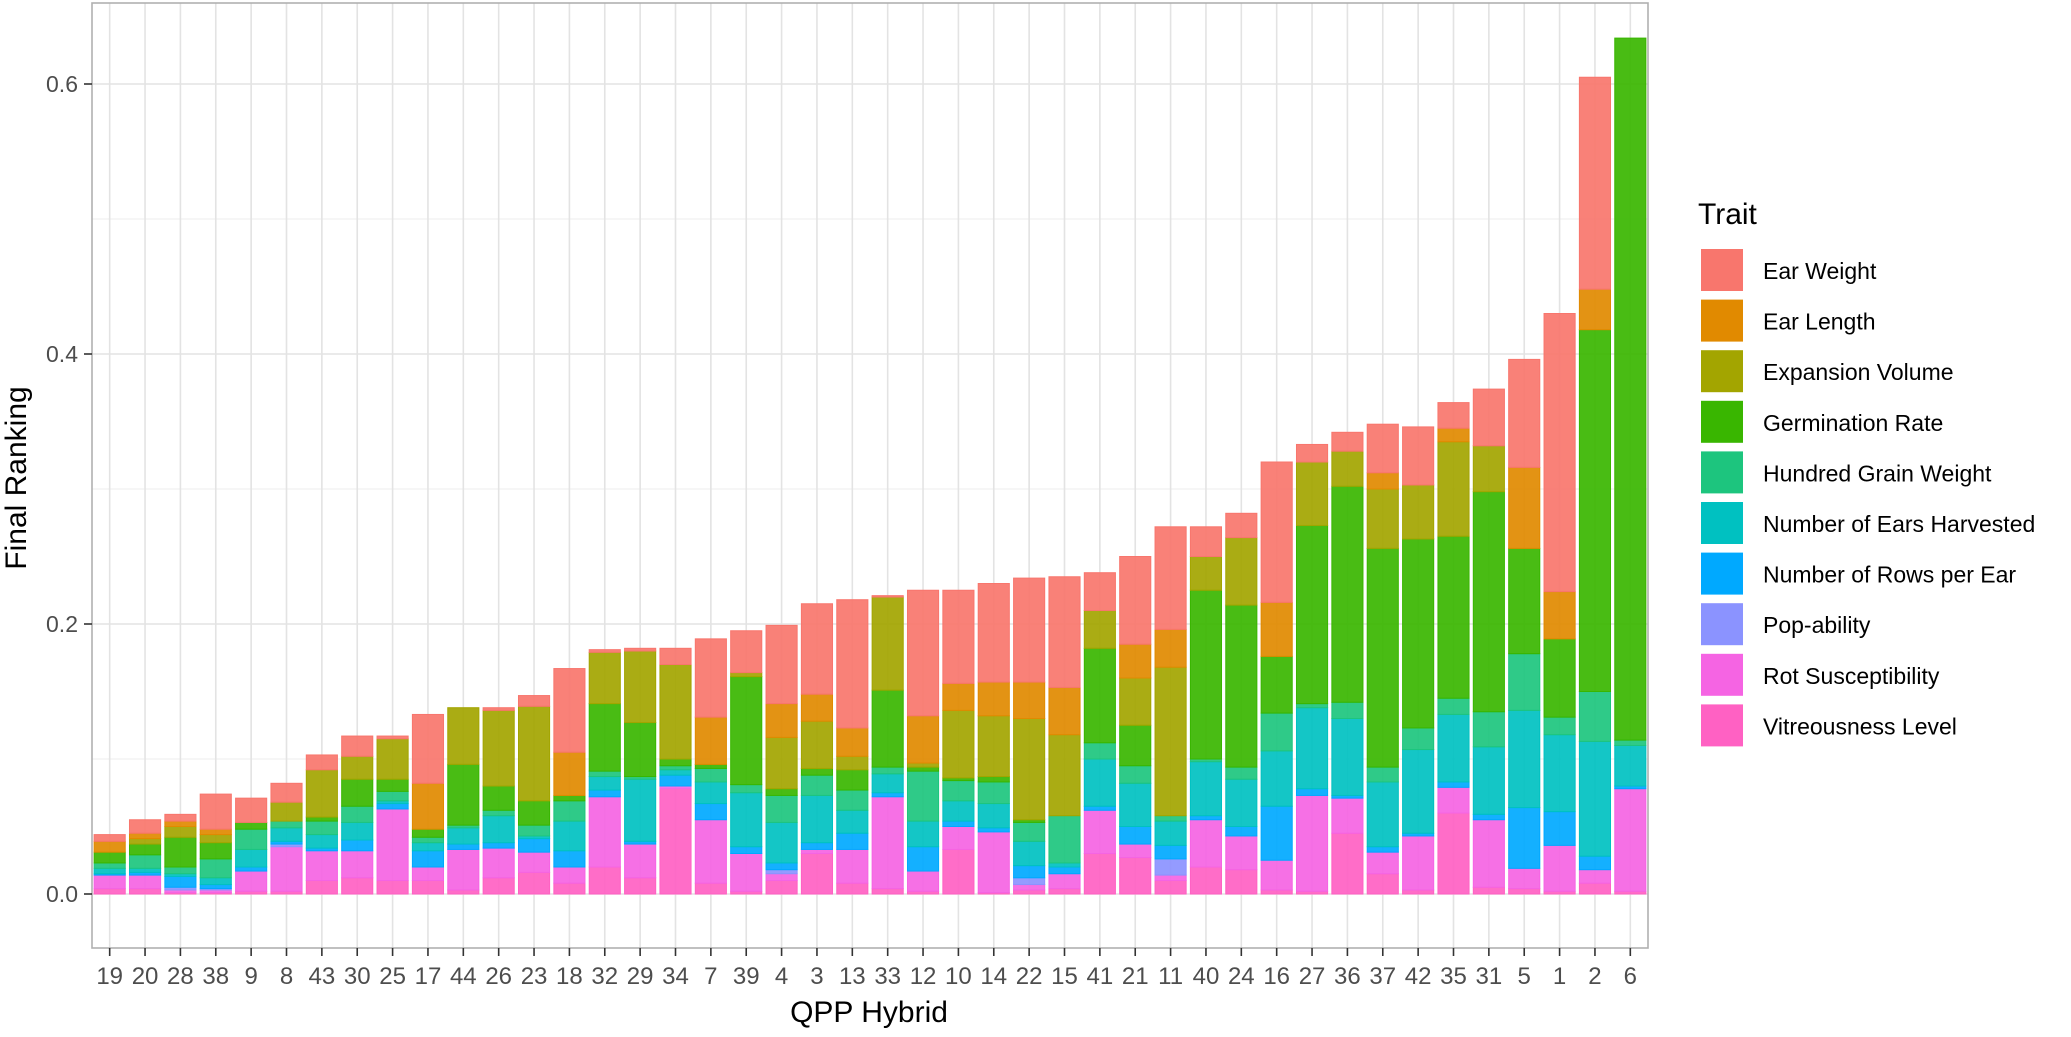 The image size is (2071, 1037). What do you see at coordinates (1418, 976) in the screenshot?
I see `x-tick-label: 42` at bounding box center [1418, 976].